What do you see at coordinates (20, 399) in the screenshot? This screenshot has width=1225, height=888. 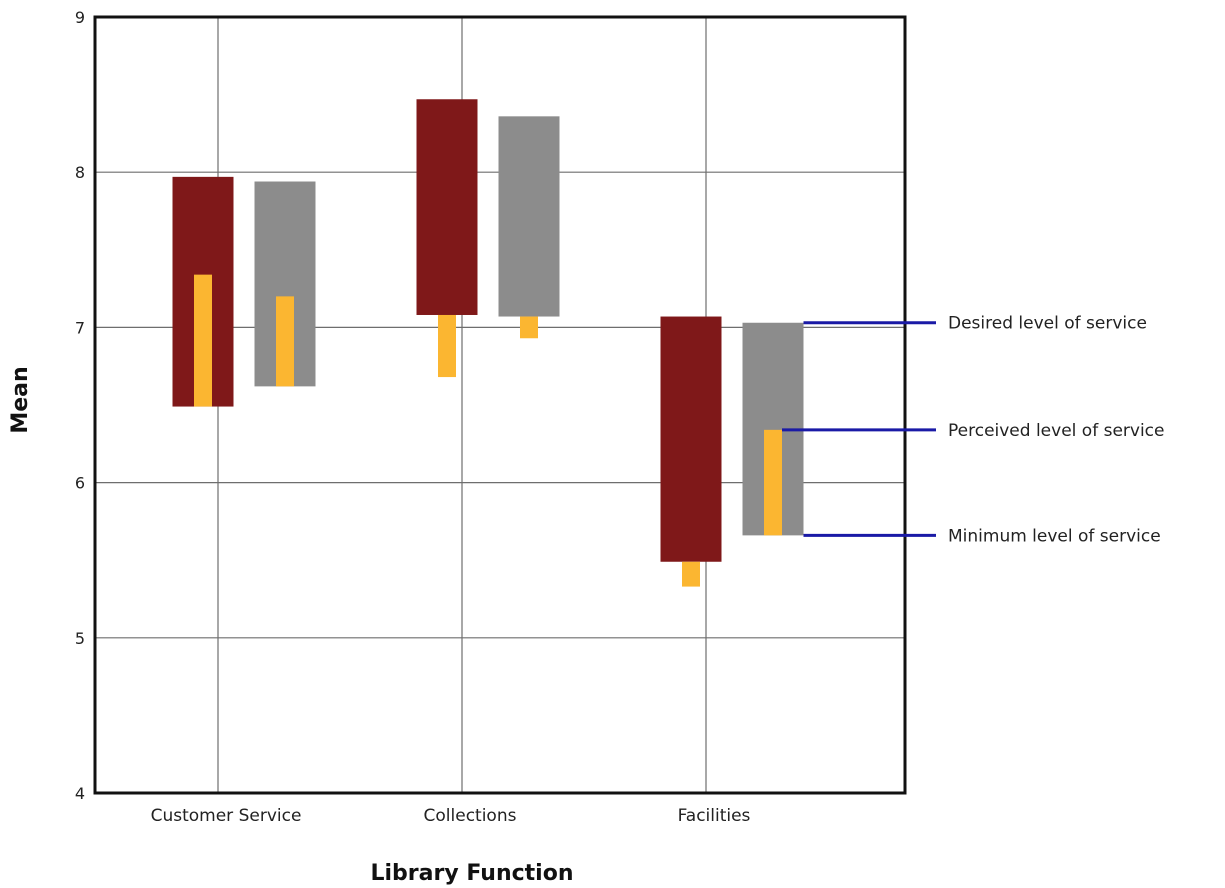 I see `y-axis-title: Mean` at bounding box center [20, 399].